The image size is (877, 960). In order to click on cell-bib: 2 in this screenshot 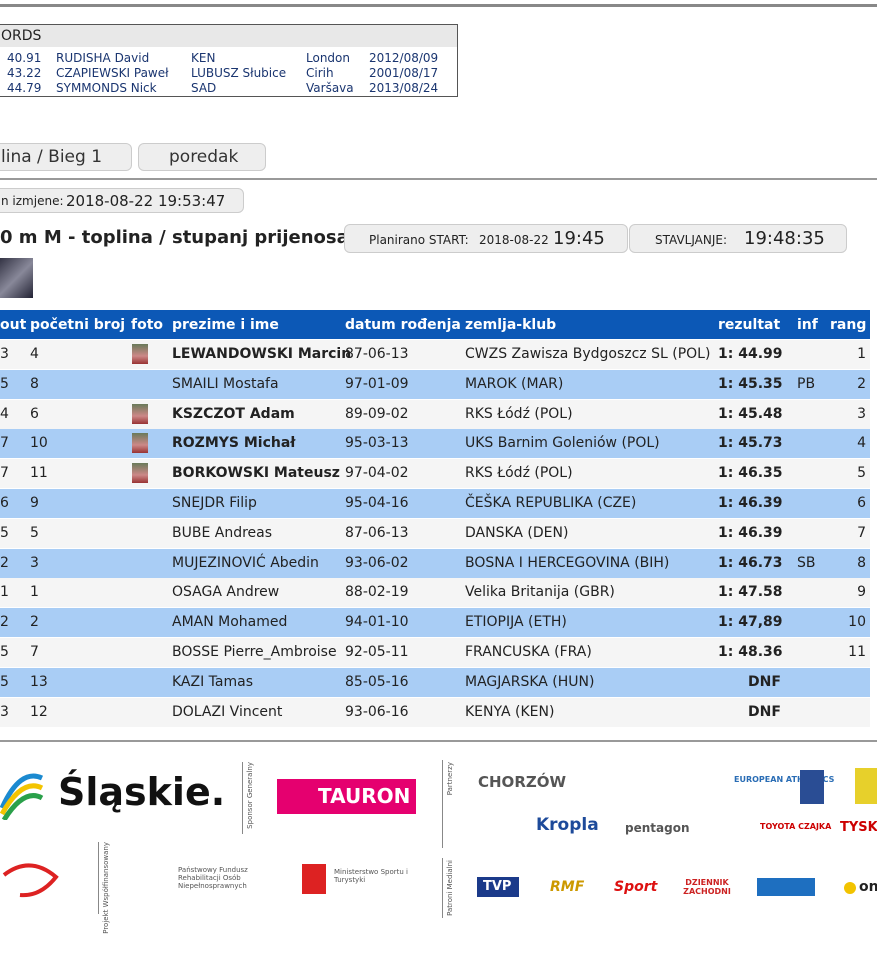, I will do `click(34, 622)`.